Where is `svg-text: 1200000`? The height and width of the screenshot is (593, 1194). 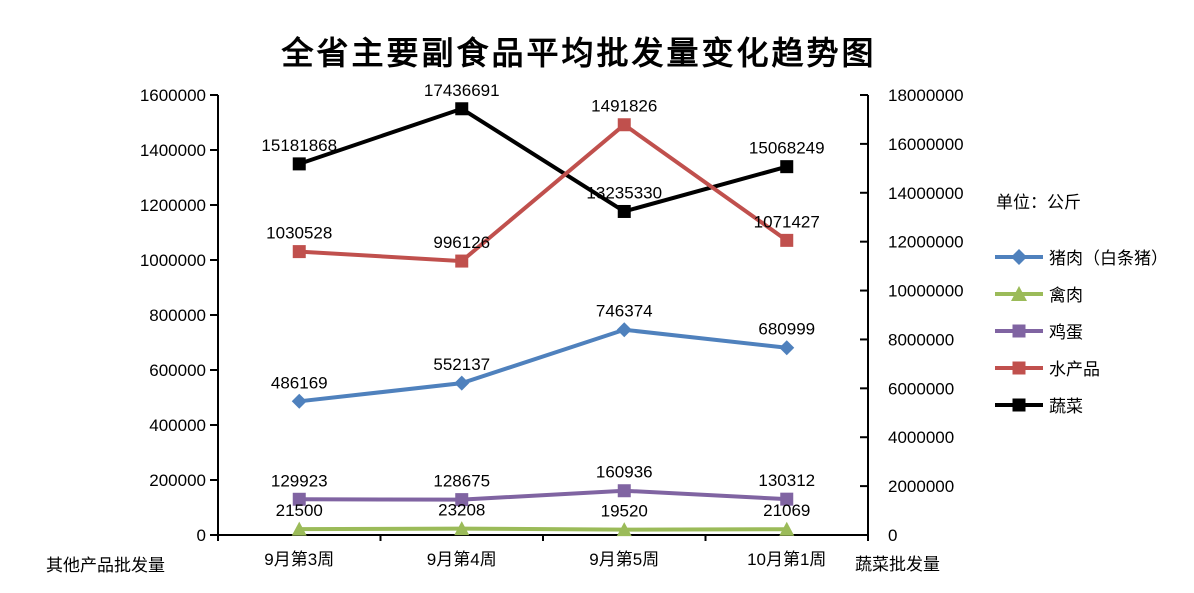 svg-text: 1200000 is located at coordinates (173, 205).